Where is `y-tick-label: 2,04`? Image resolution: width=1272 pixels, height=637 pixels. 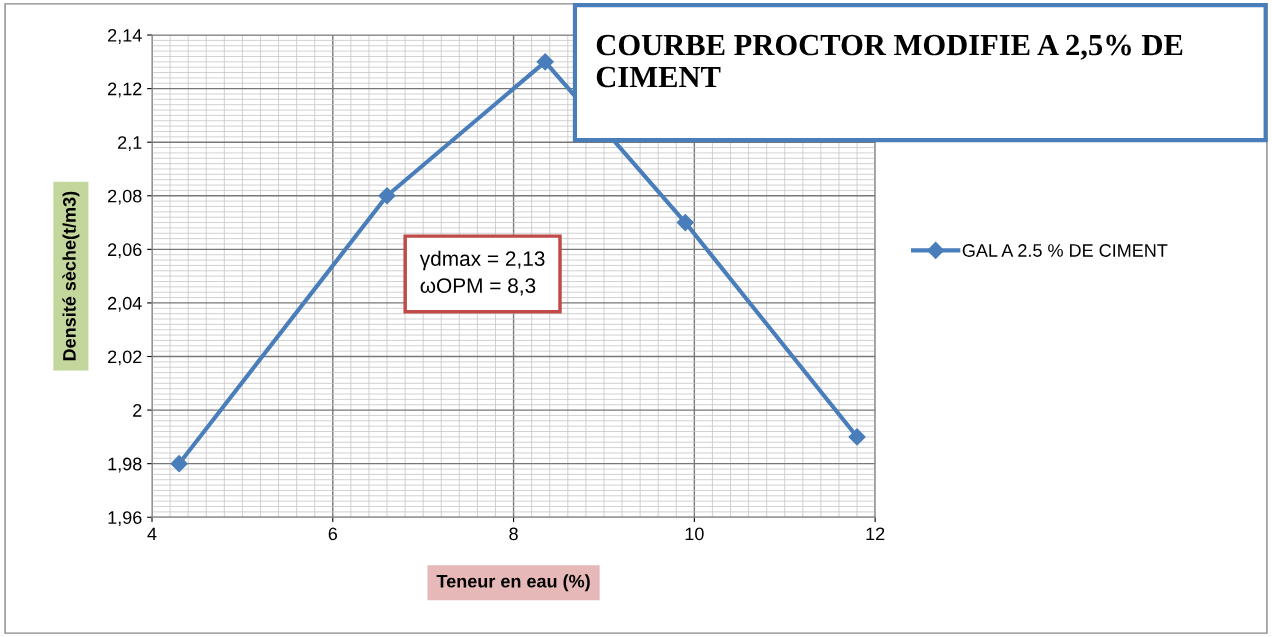
y-tick-label: 2,04 is located at coordinates (125, 304).